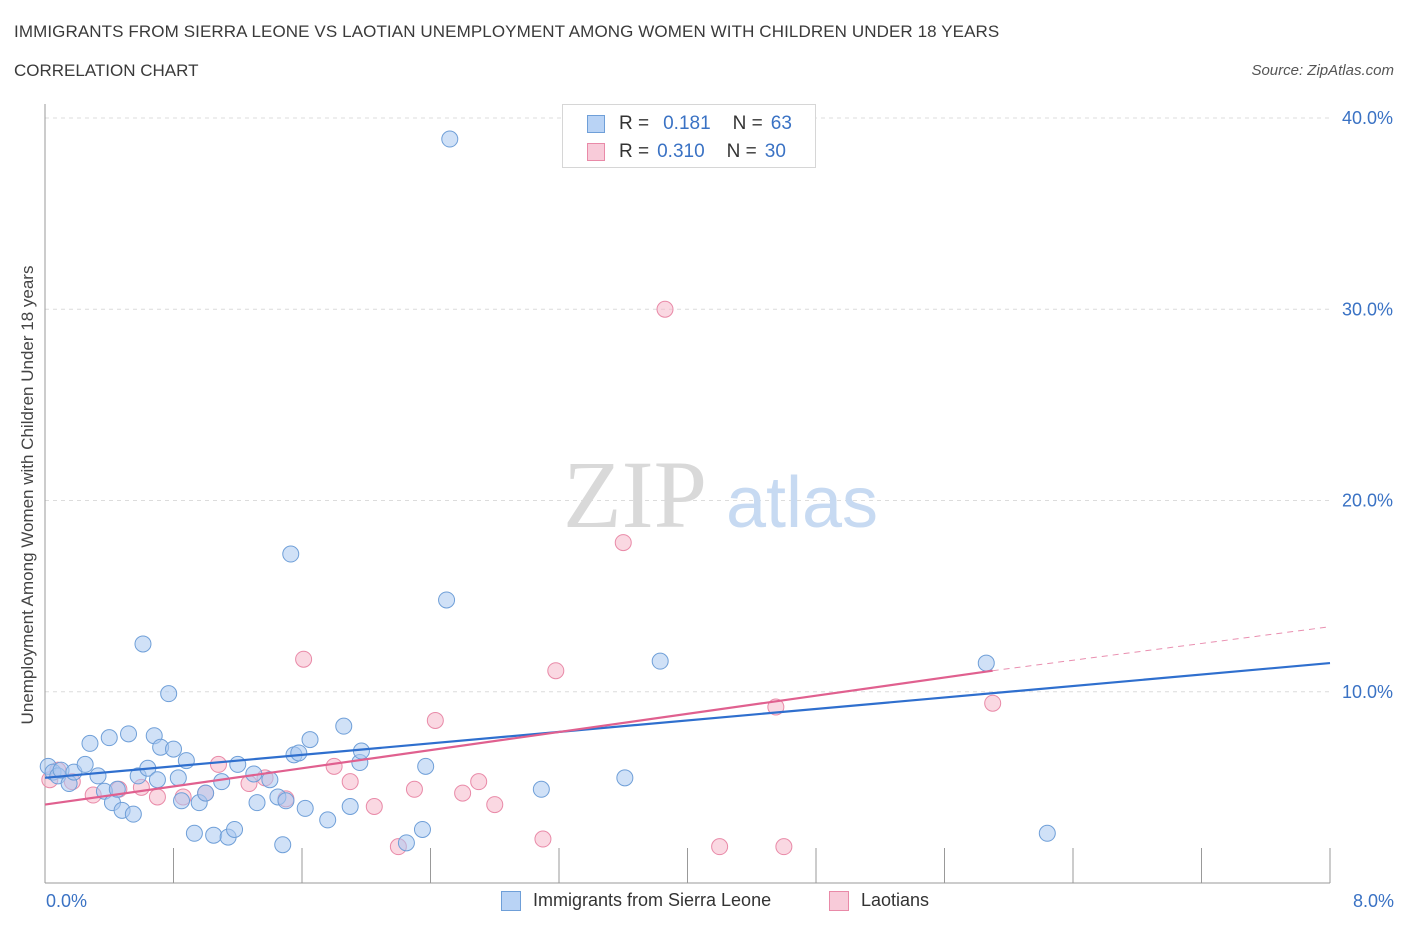 Image resolution: width=1406 pixels, height=930 pixels. What do you see at coordinates (106, 70) in the screenshot?
I see `chart-subtitle: CORRELATION CHART` at bounding box center [106, 70].